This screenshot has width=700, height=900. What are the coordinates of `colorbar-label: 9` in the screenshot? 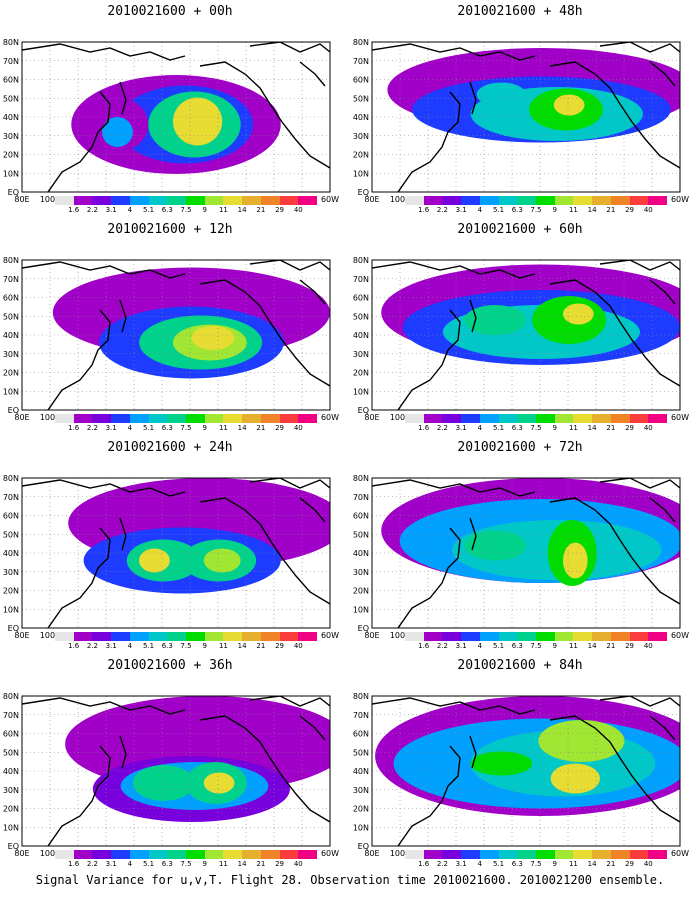 It's located at (554, 428).